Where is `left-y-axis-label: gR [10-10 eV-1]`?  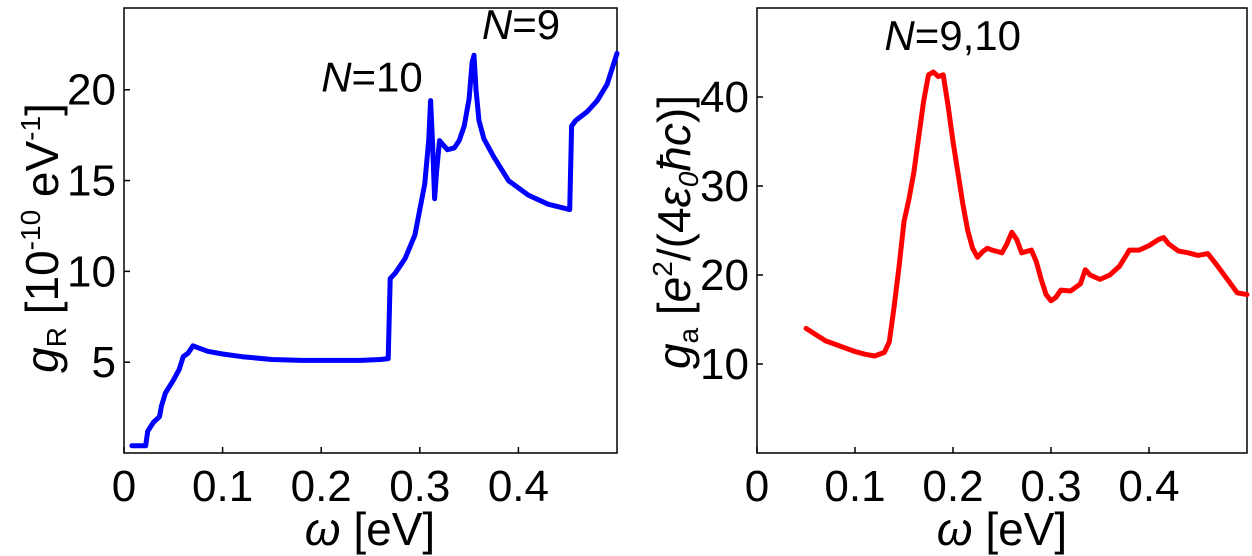
left-y-axis-label: gR [10-10 eV-1] is located at coordinates (43, 238).